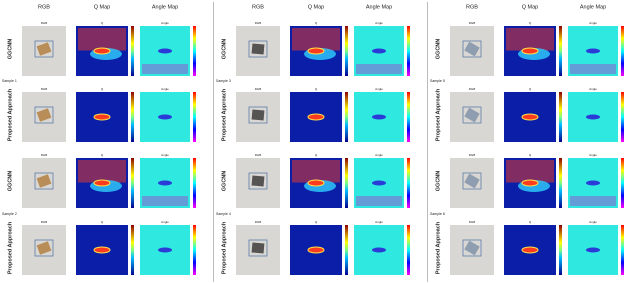  I want to click on sample-label: Sample 1, so click(9, 81).